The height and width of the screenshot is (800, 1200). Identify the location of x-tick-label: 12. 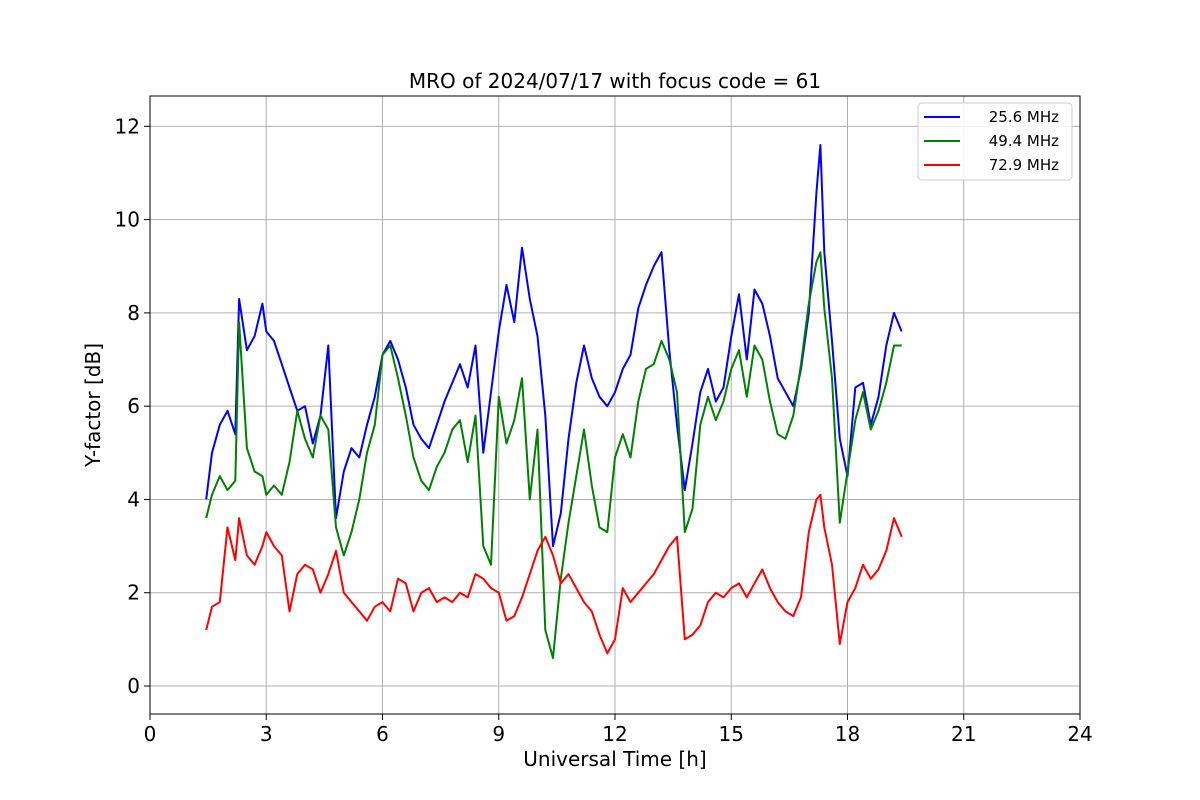
(614, 734).